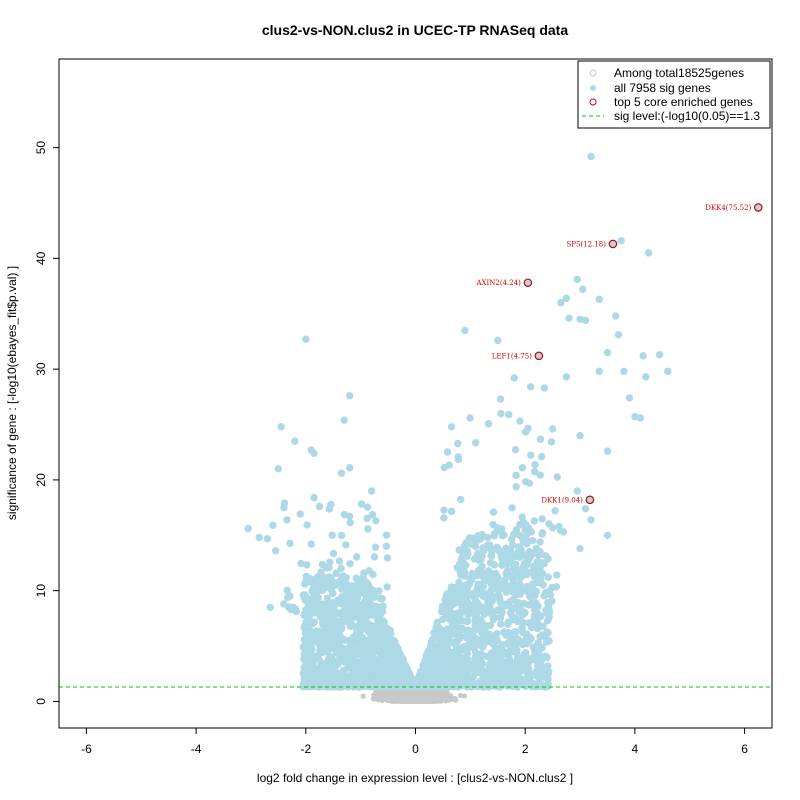 This screenshot has width=800, height=800. I want to click on y-tick-label: 0, so click(41, 701).